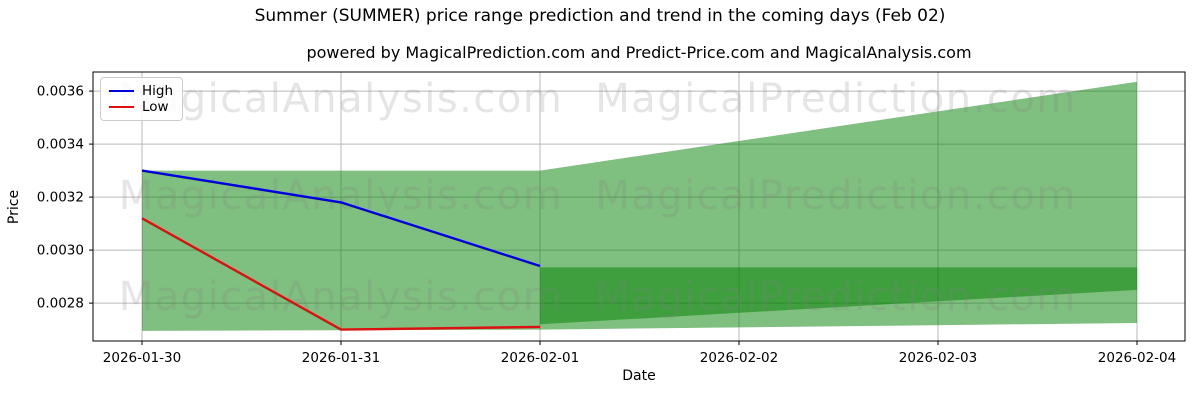 This screenshot has height=400, width=1200. I want to click on forecast-range-band, so click(838, 296).